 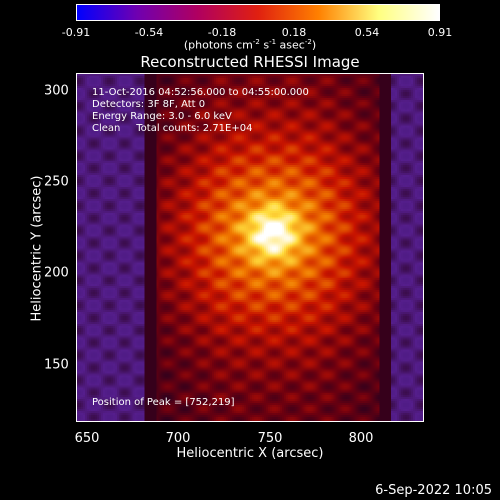 What do you see at coordinates (163, 402) in the screenshot?
I see `info-peak: Position of Peak = [752,219]` at bounding box center [163, 402].